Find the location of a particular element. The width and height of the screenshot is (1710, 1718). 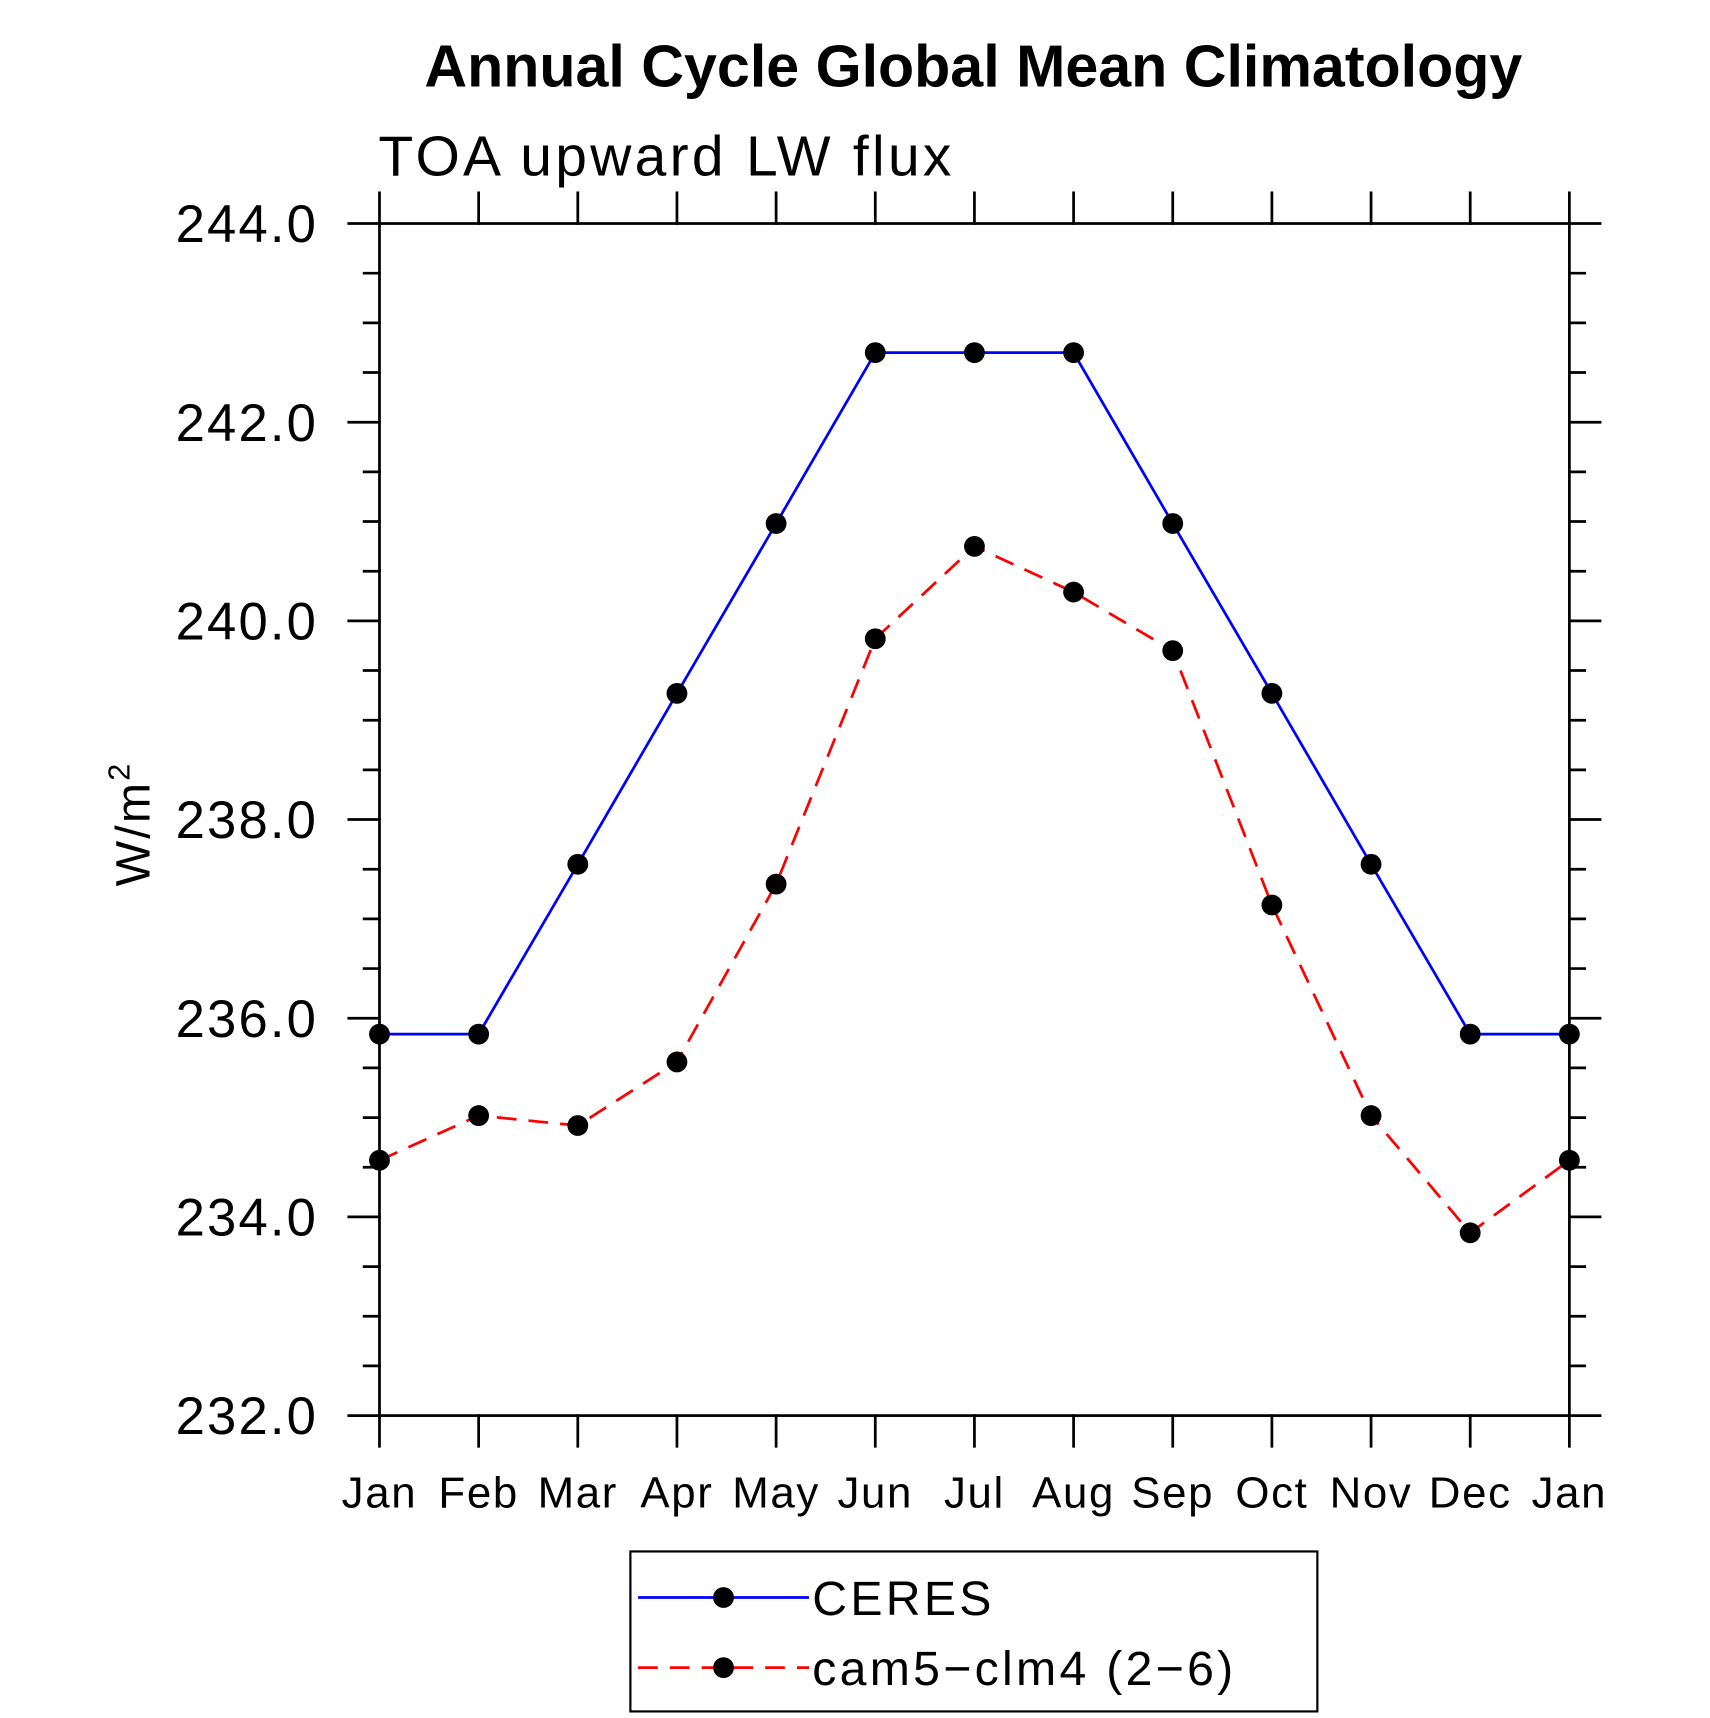

y-axis-label: W/m2 is located at coordinates (132, 824).